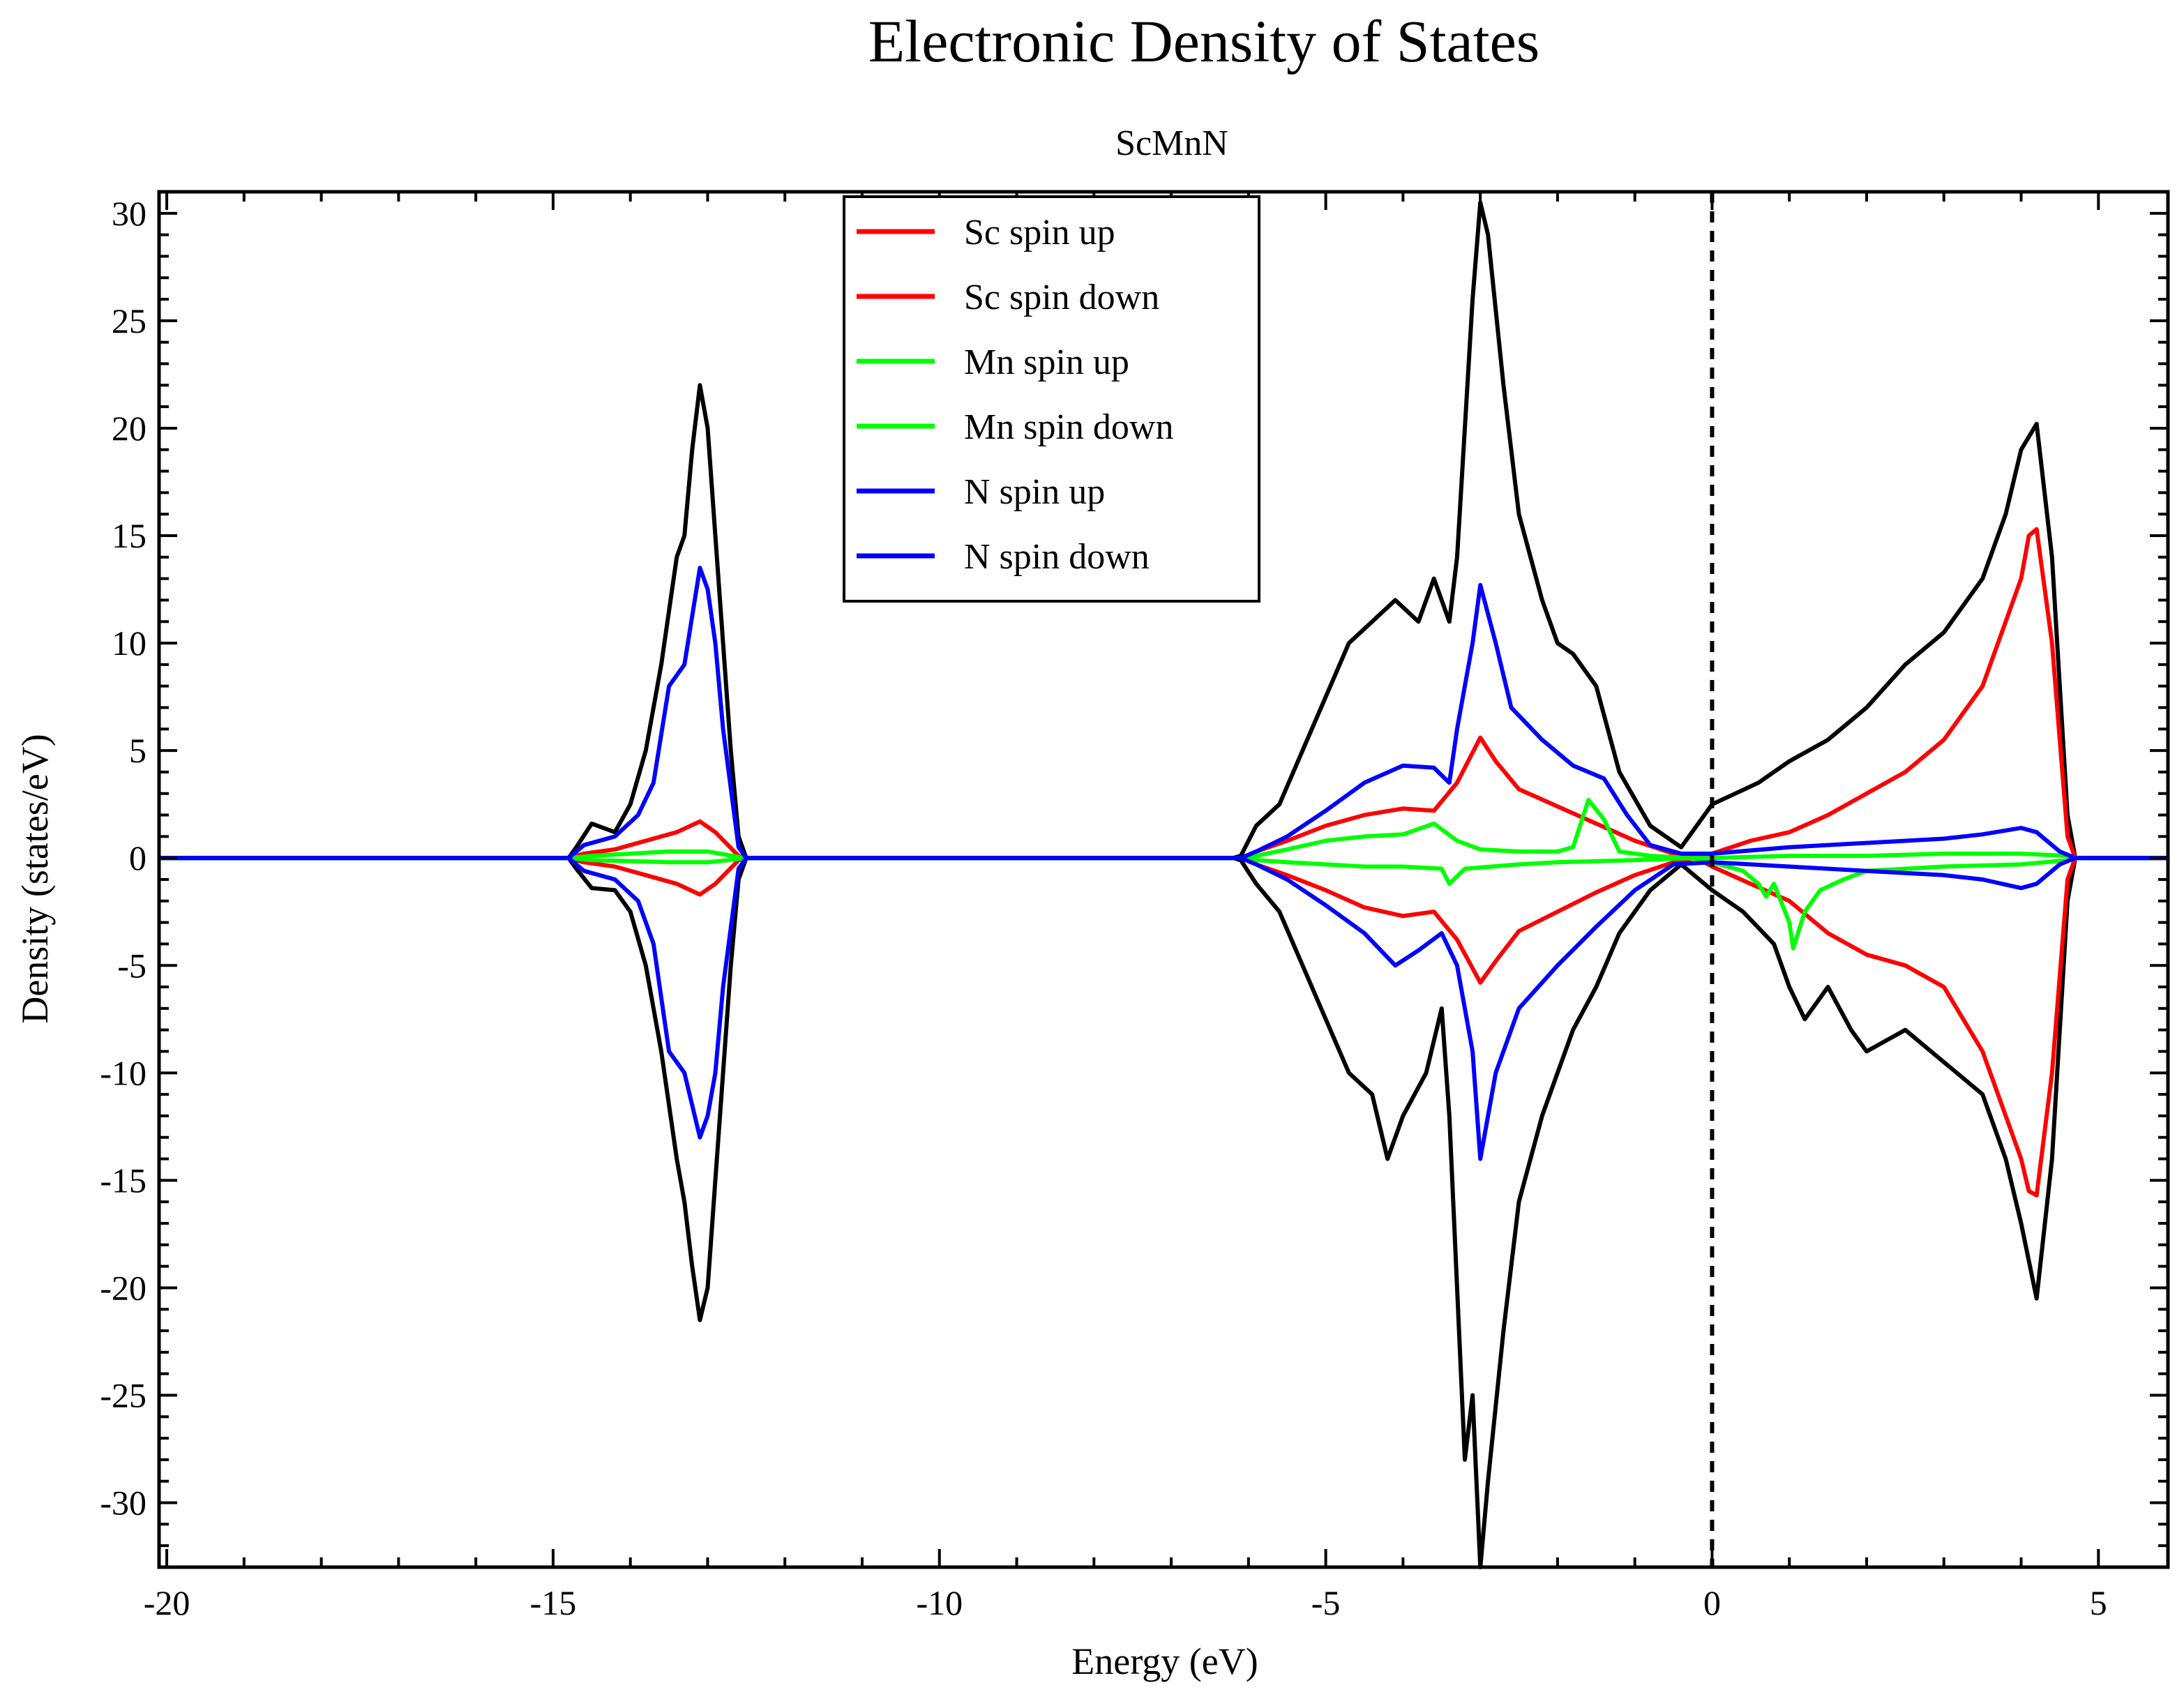 This screenshot has height=1692, width=2184. I want to click on x-tick-label: 0, so click(1712, 1602).